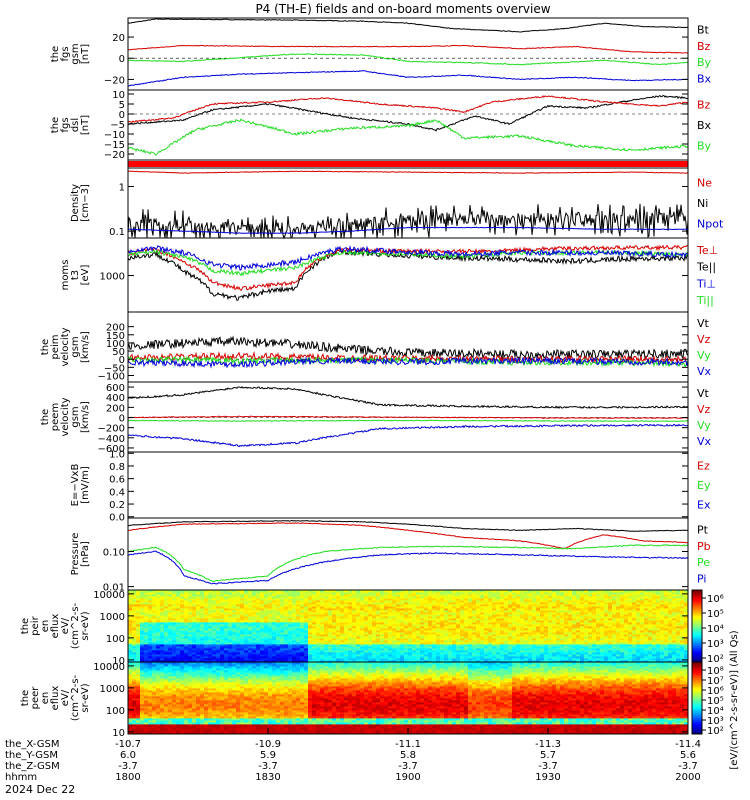 This screenshot has width=750, height=800. I want to click on spectrogram-peir-en-eflux, so click(408, 626).